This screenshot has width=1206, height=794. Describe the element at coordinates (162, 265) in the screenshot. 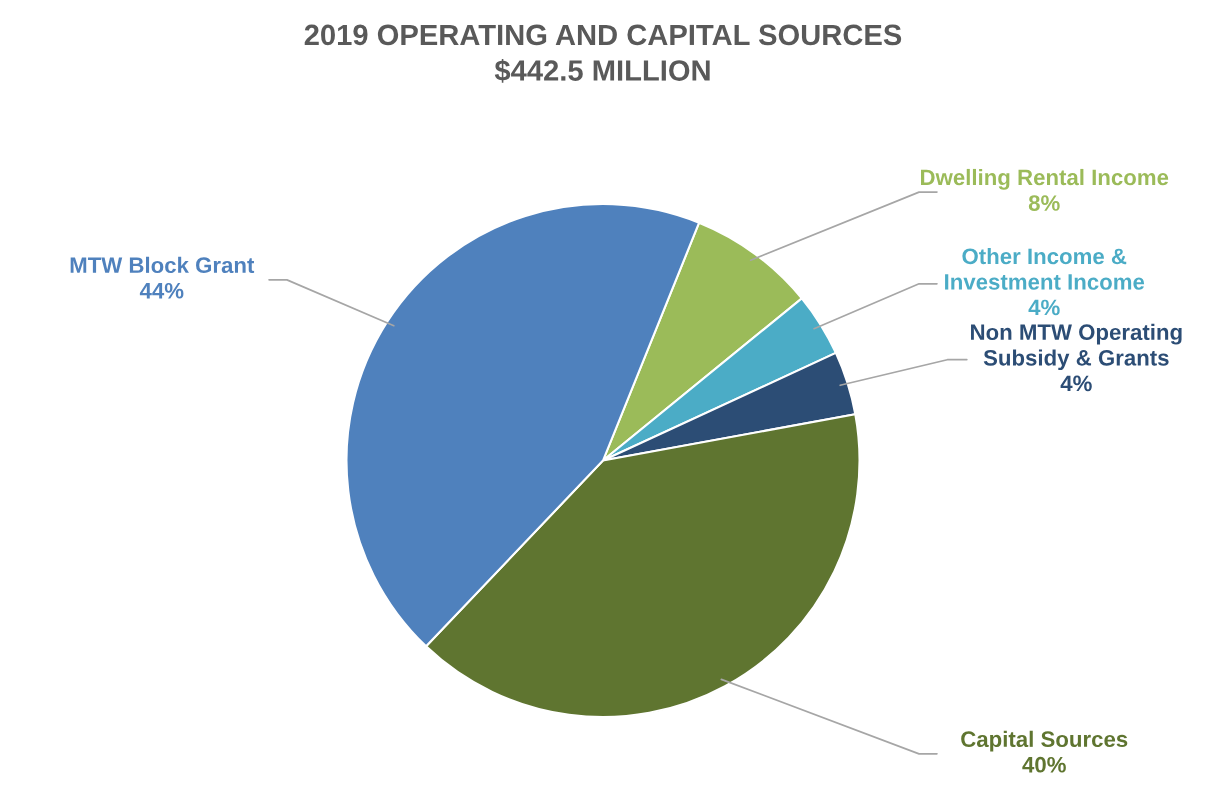

I see `slice-label: MTW Block Grant` at that location.